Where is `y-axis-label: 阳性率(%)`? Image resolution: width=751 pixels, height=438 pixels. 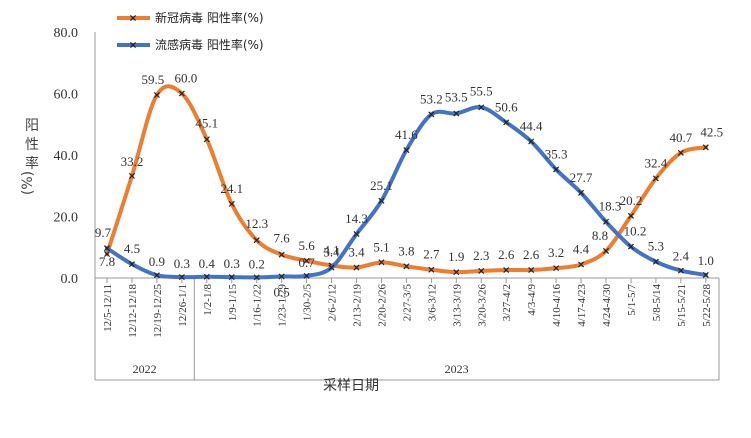 y-axis-label: 阳性率(%) is located at coordinates (29, 156).